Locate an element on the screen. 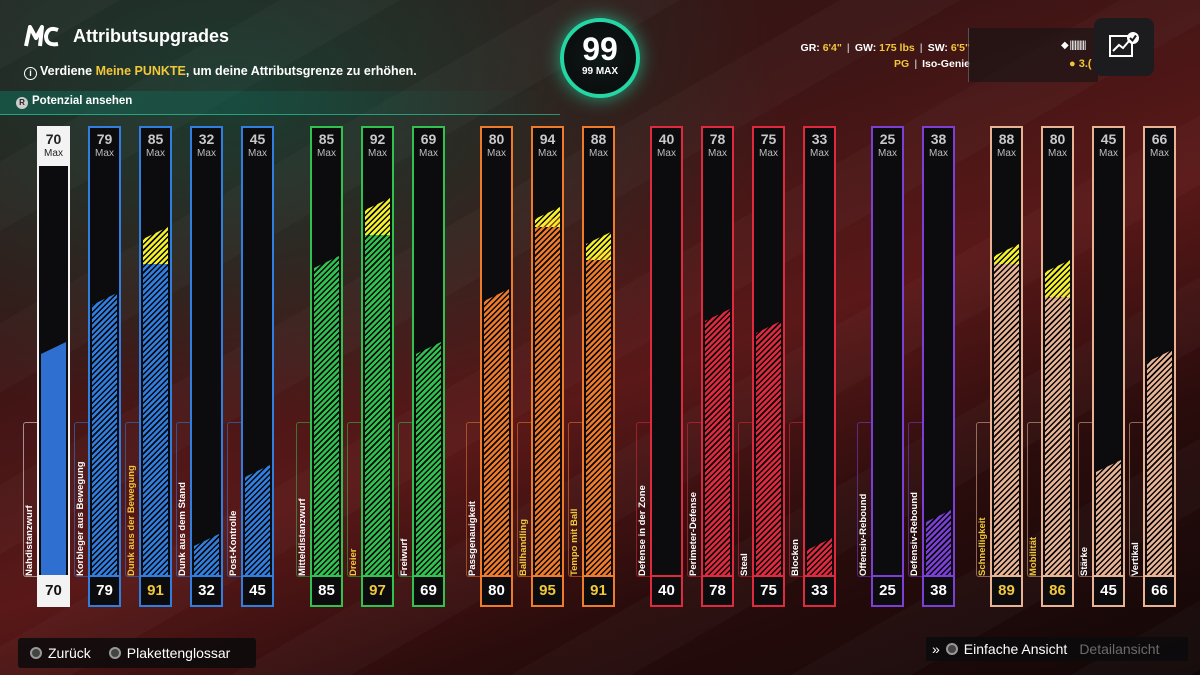 The image size is (1200, 675). glossary-button: Plakettenglossar is located at coordinates (169, 653).